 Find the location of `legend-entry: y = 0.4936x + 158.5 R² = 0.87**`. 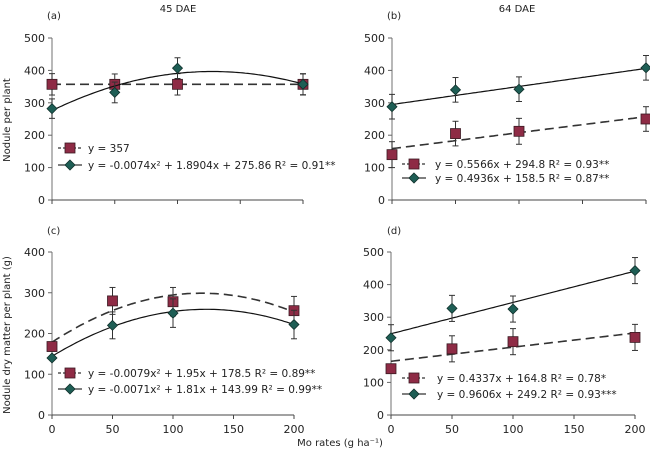

legend-entry: y = 0.4936x + 158.5 R² = 0.87** is located at coordinates (522, 179).